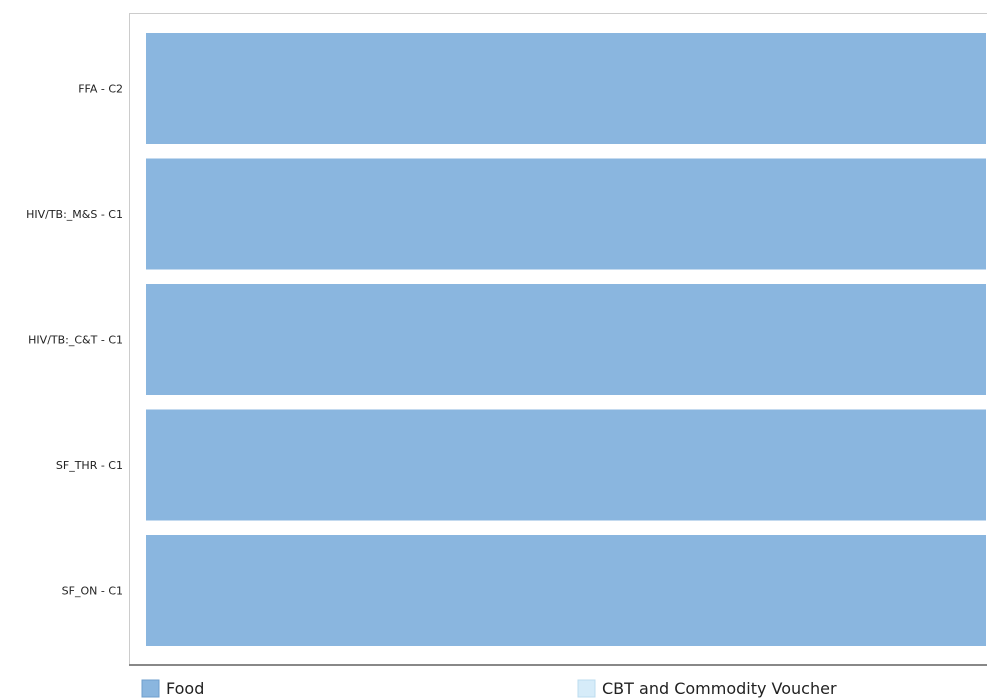  Describe the element at coordinates (719, 688) in the screenshot. I see `legend-label-1: CBT and Commodity Voucher` at that location.